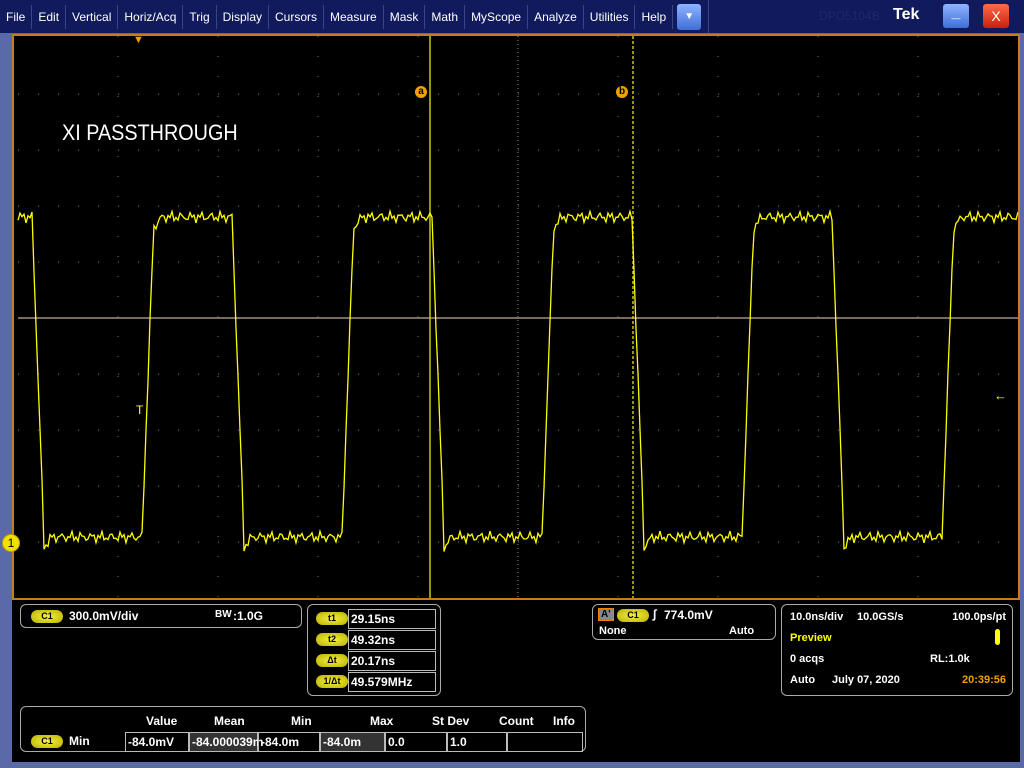 Image resolution: width=1024 pixels, height=768 pixels. What do you see at coordinates (382, 721) in the screenshot?
I see `header-max: Max` at bounding box center [382, 721].